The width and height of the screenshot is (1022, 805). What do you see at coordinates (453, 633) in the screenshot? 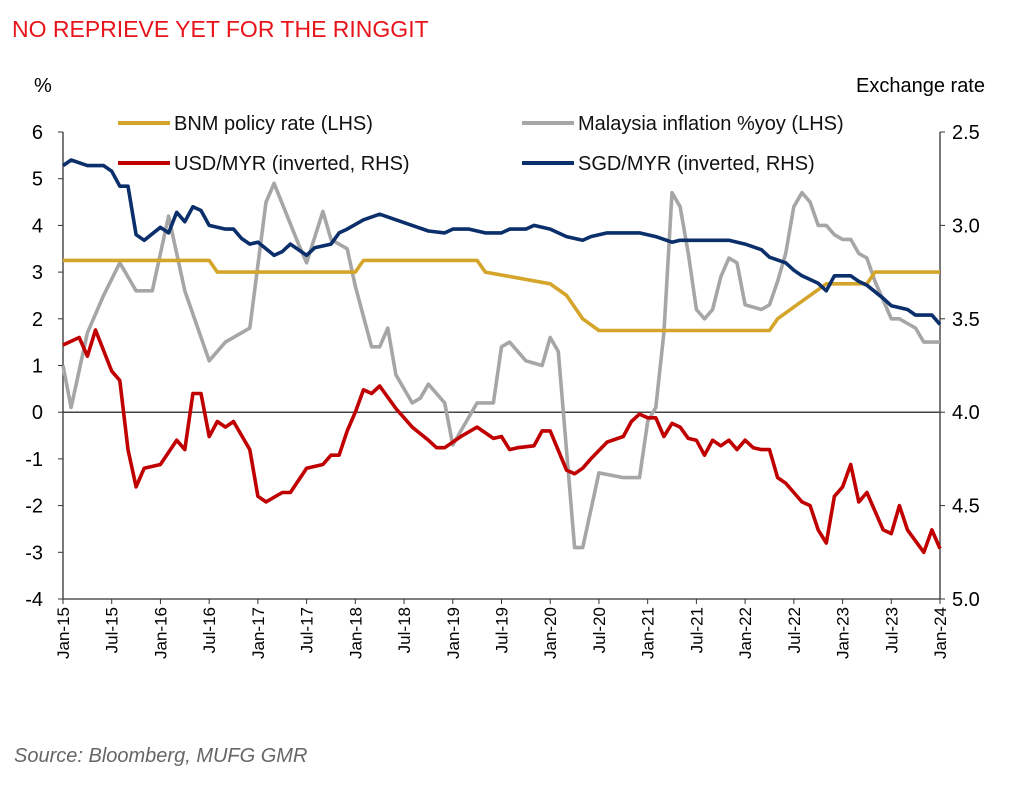
I see `x-tick-label: Jan-19` at bounding box center [453, 633].